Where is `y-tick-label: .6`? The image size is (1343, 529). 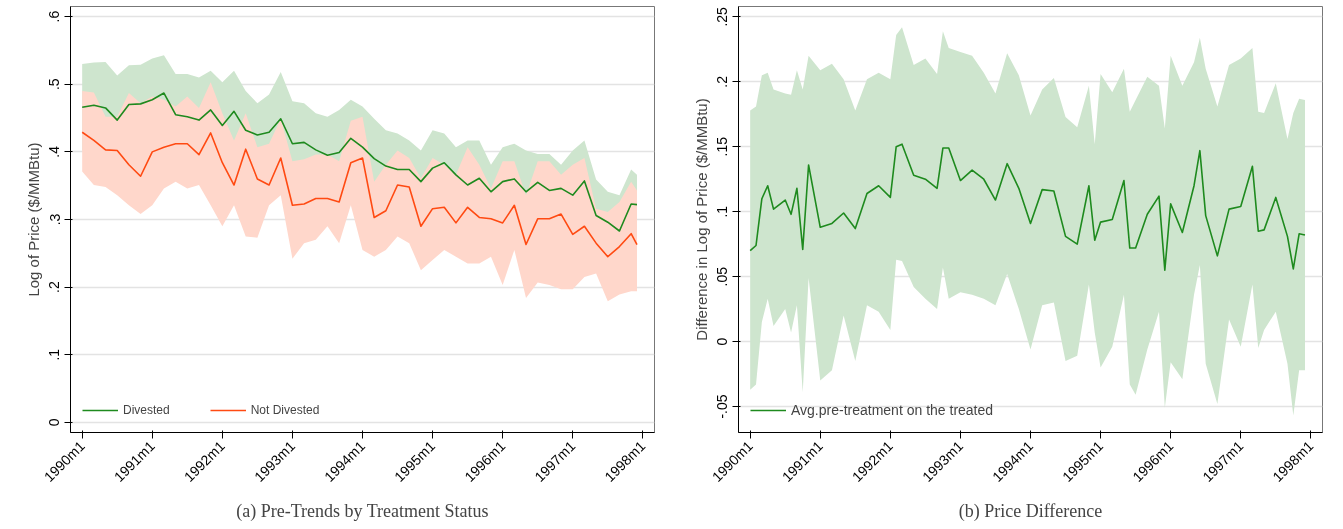 y-tick-label: .6 is located at coordinates (54, 16).